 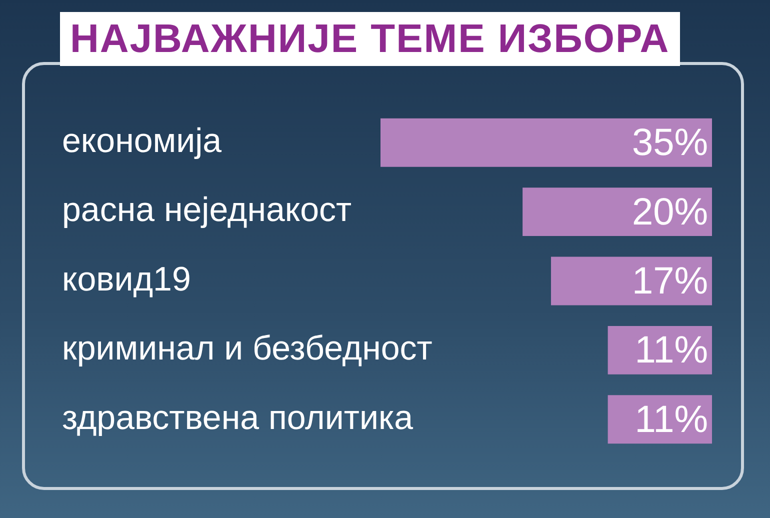 I want to click on data-label: 17%, so click(x=670, y=281).